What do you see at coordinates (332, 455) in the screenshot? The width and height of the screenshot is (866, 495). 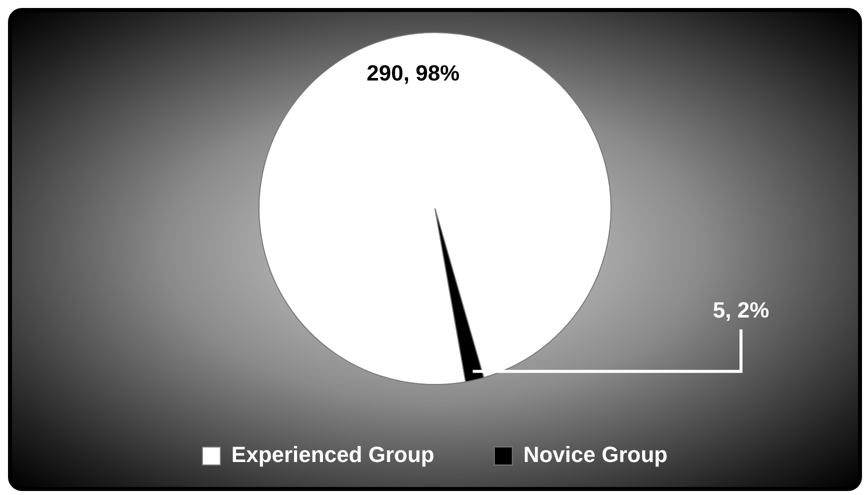 I see `legend-label: Experienced Group` at bounding box center [332, 455].